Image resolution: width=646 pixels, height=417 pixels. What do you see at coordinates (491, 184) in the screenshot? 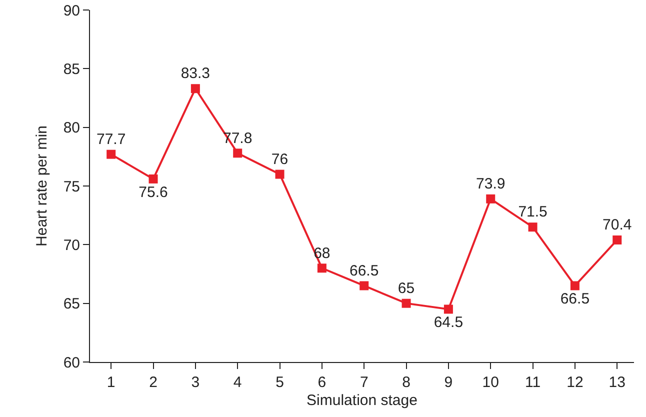
I see `data-label: 73.9` at bounding box center [491, 184].